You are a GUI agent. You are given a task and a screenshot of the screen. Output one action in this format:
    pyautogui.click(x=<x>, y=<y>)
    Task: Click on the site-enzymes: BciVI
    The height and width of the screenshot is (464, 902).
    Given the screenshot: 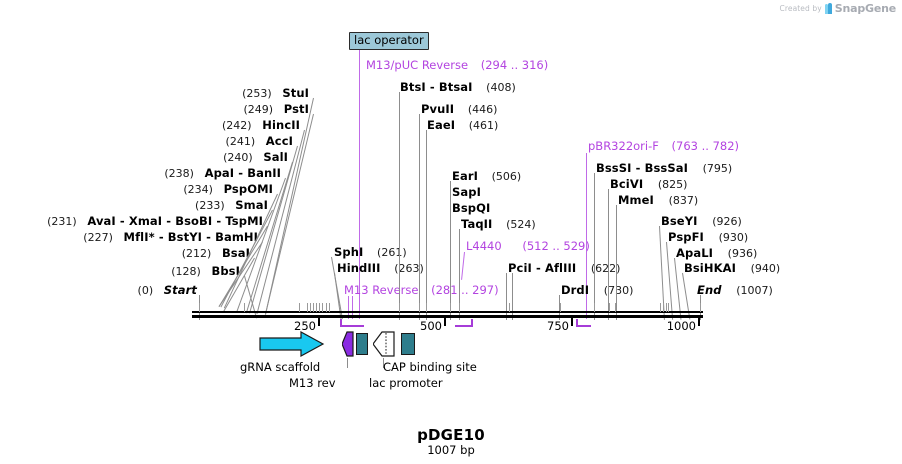 What is the action you would take?
    pyautogui.click(x=627, y=184)
    